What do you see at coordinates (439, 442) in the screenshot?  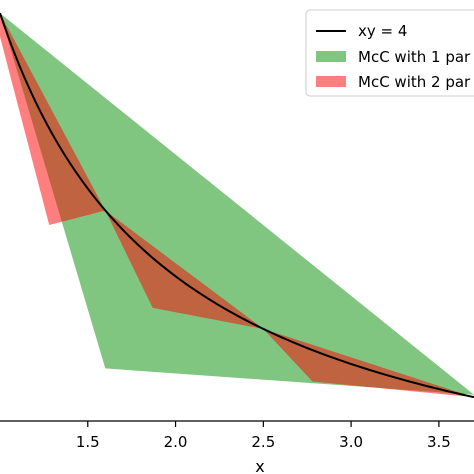 I see `x-tick-label: 3.5` at bounding box center [439, 442].